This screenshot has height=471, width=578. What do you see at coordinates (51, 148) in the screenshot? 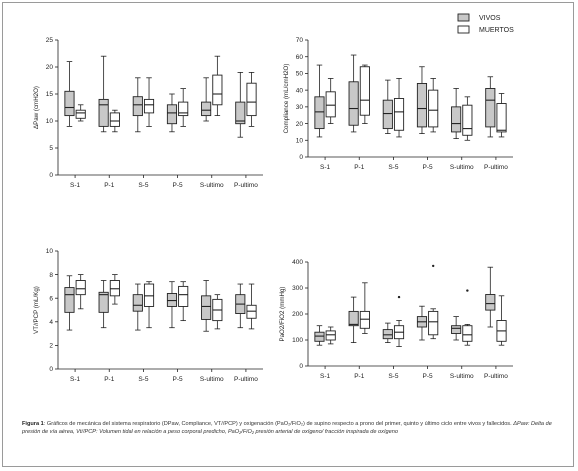
I see `y-tick-label: 5` at bounding box center [51, 148].